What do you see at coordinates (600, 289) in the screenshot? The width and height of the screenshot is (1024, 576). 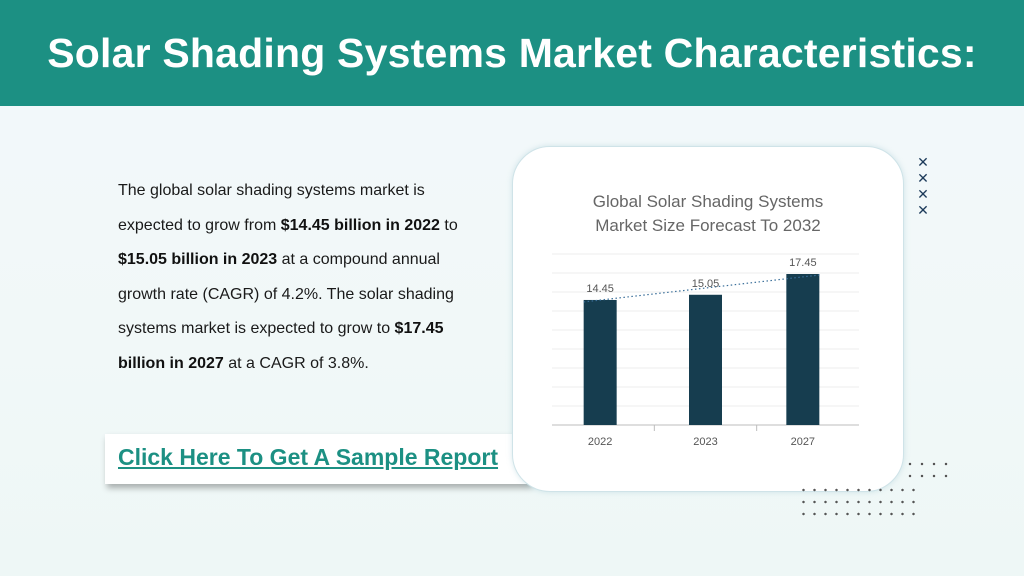 I see `data-label-2022: 14.45` at bounding box center [600, 289].